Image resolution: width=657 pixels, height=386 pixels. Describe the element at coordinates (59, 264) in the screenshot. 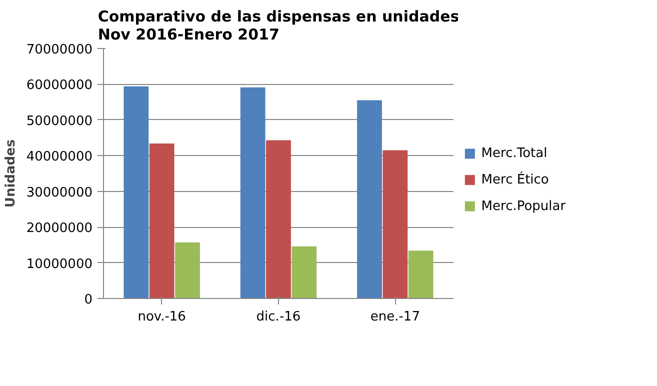

I see `y-tick-label: 10000000` at that location.